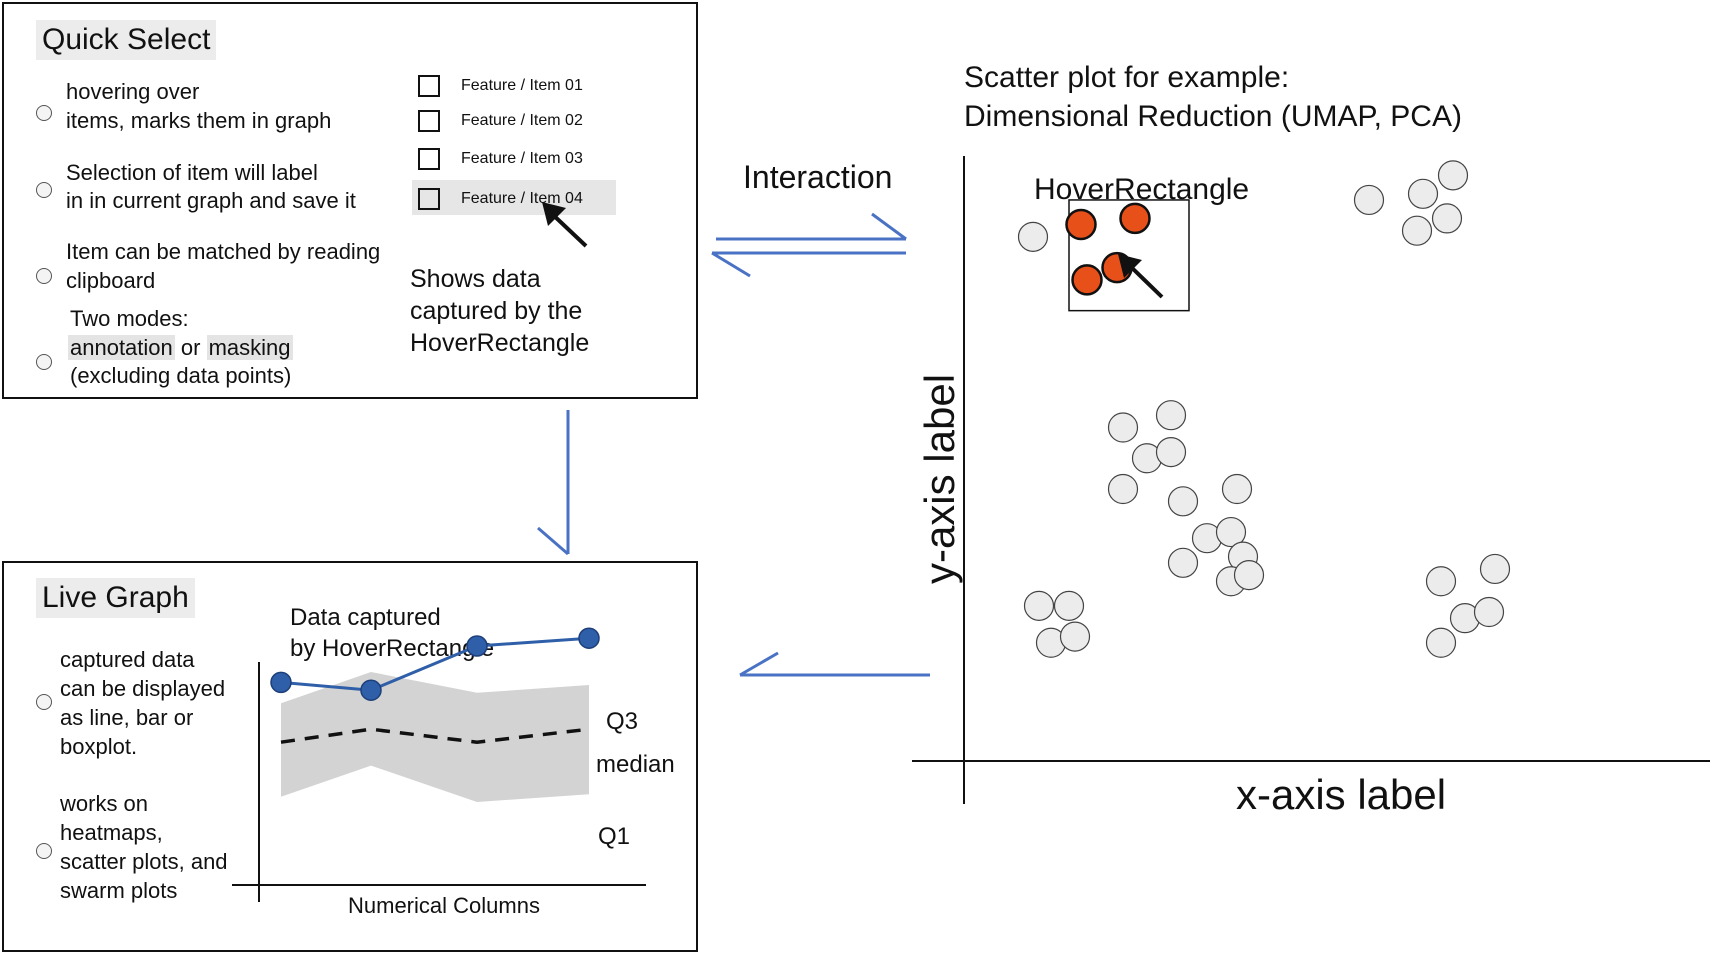 The height and width of the screenshot is (953, 1710). I want to click on option-modes-line-2: annotation or masking, so click(180, 348).